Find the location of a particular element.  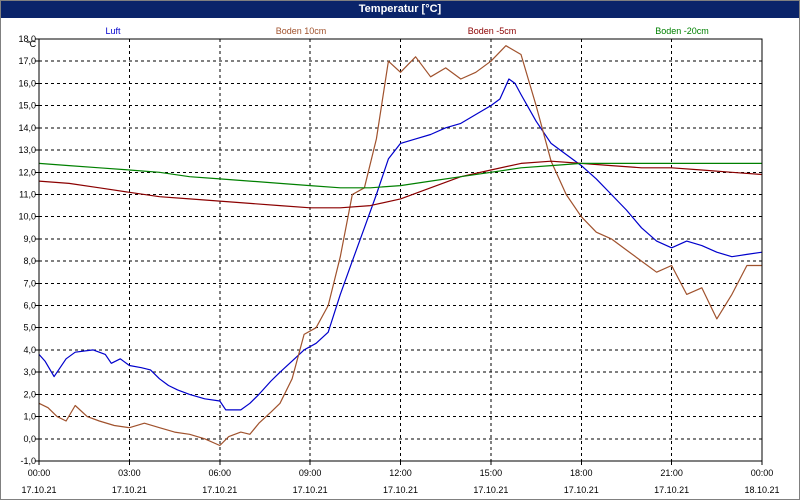

x-tick-time-label: 18:00 is located at coordinates (581, 473).